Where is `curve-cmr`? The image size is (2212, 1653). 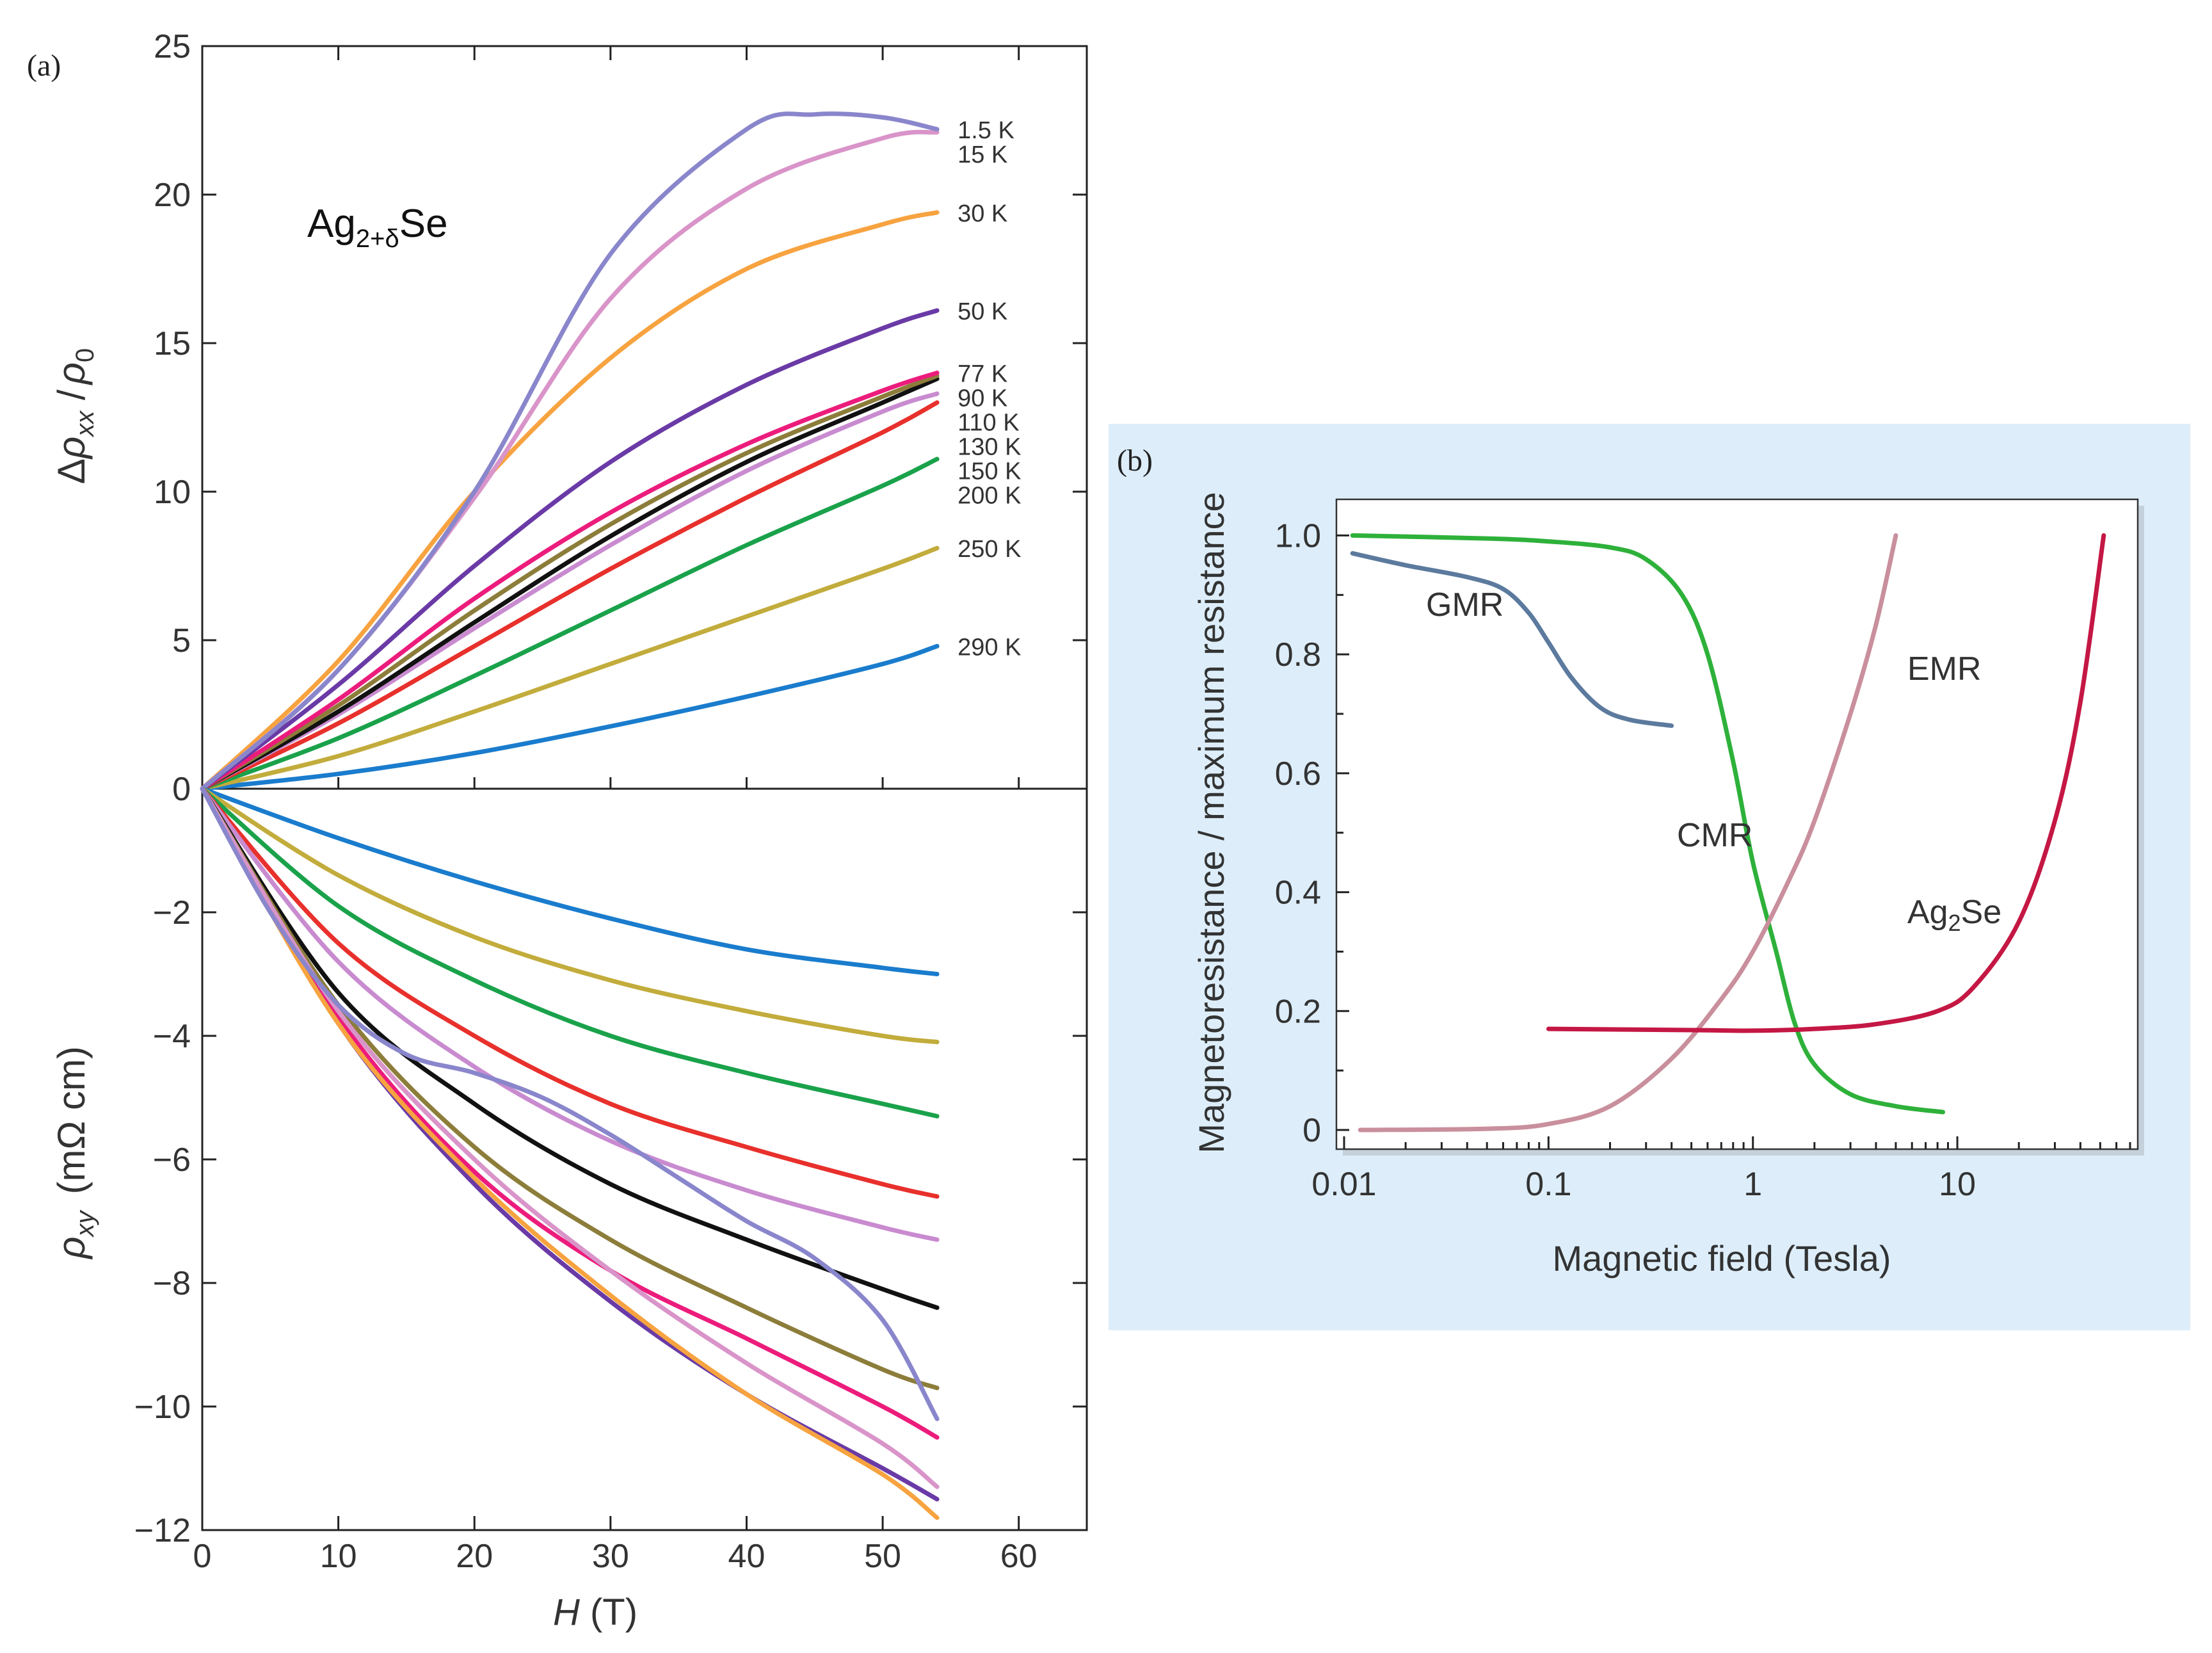
curve-cmr is located at coordinates (1648, 824).